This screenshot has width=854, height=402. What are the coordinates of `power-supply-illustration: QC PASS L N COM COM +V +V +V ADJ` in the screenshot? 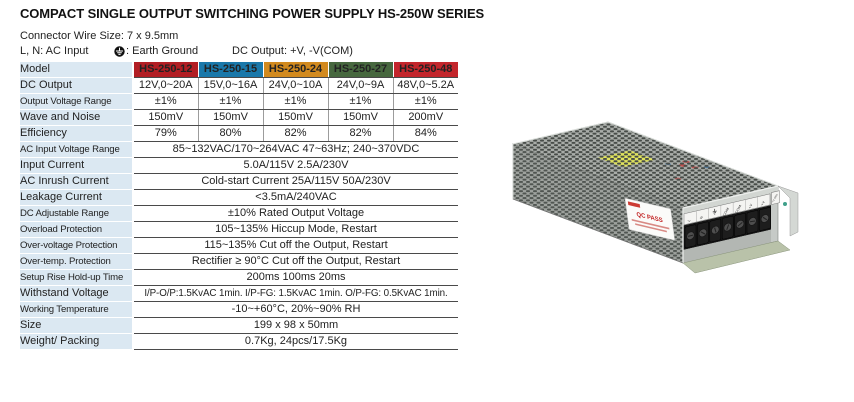 It's located at (655, 197).